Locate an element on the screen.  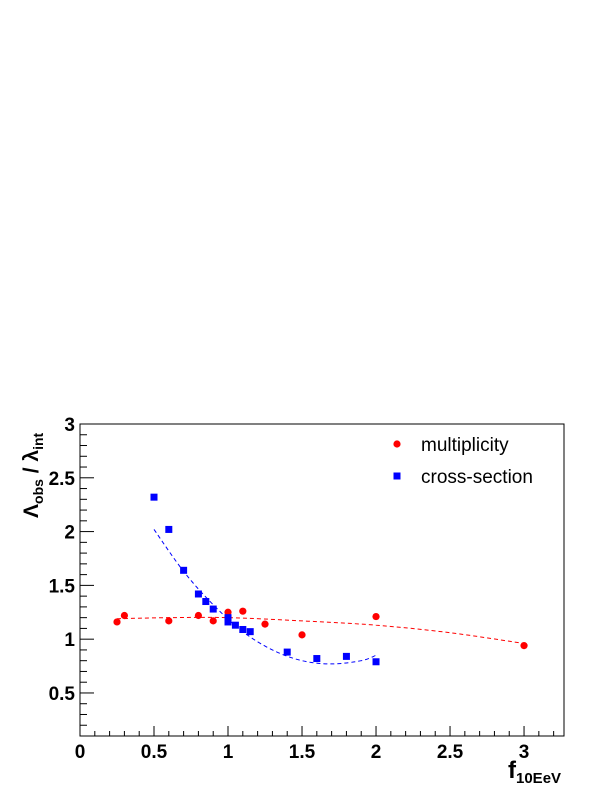
y-tick-label: 0.5 is located at coordinates (62, 694).